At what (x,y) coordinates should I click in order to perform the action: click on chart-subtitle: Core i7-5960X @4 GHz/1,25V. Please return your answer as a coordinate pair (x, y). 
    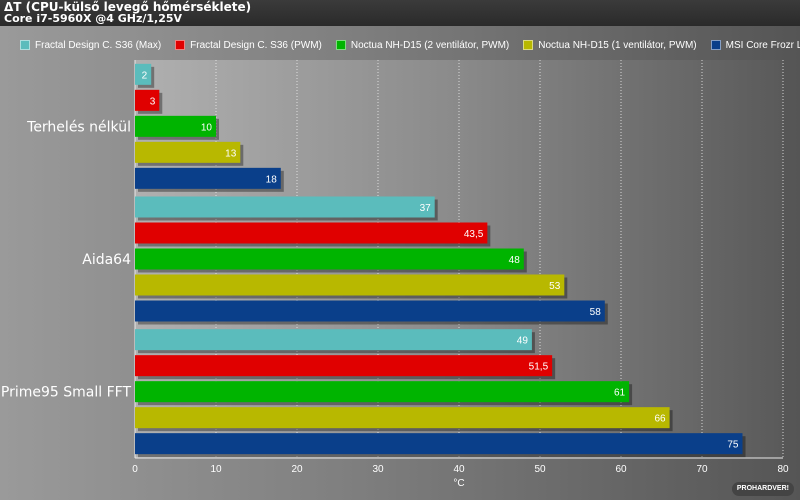
    Looking at the image, I should click on (93, 18).